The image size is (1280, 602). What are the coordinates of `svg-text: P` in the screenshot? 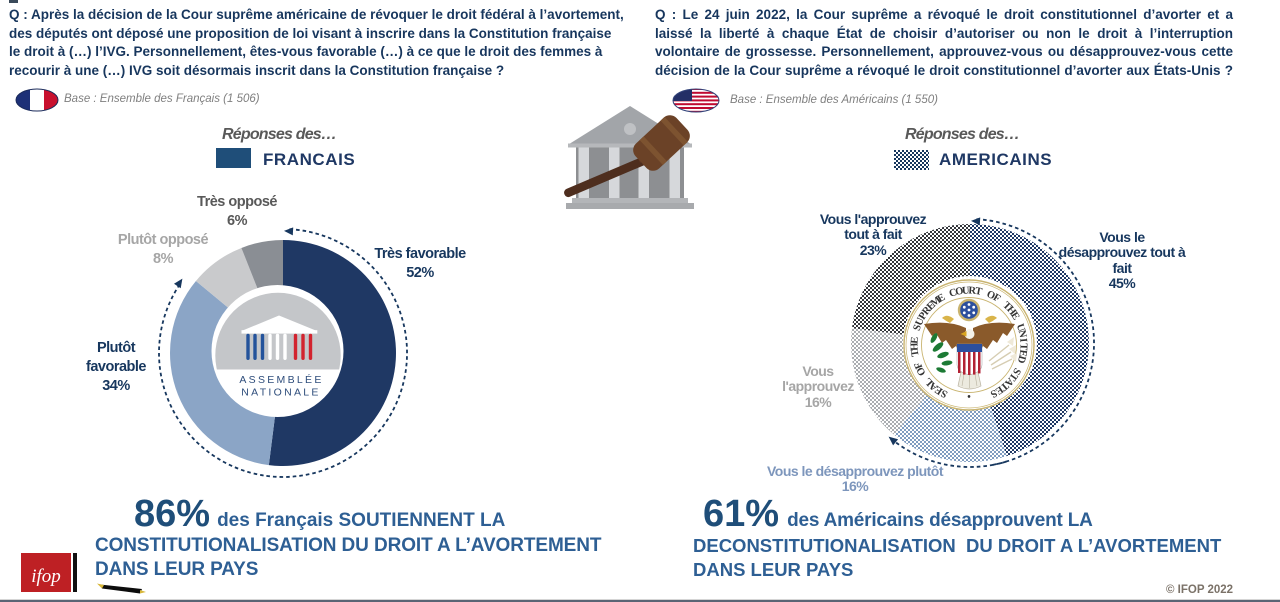 It's located at (923, 316).